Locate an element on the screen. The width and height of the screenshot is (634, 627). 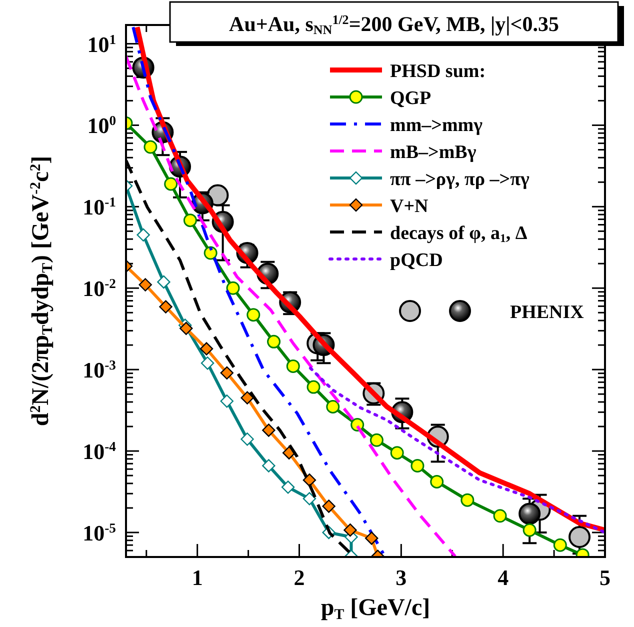
legend-label: mB–>mBγ is located at coordinates (433, 152).